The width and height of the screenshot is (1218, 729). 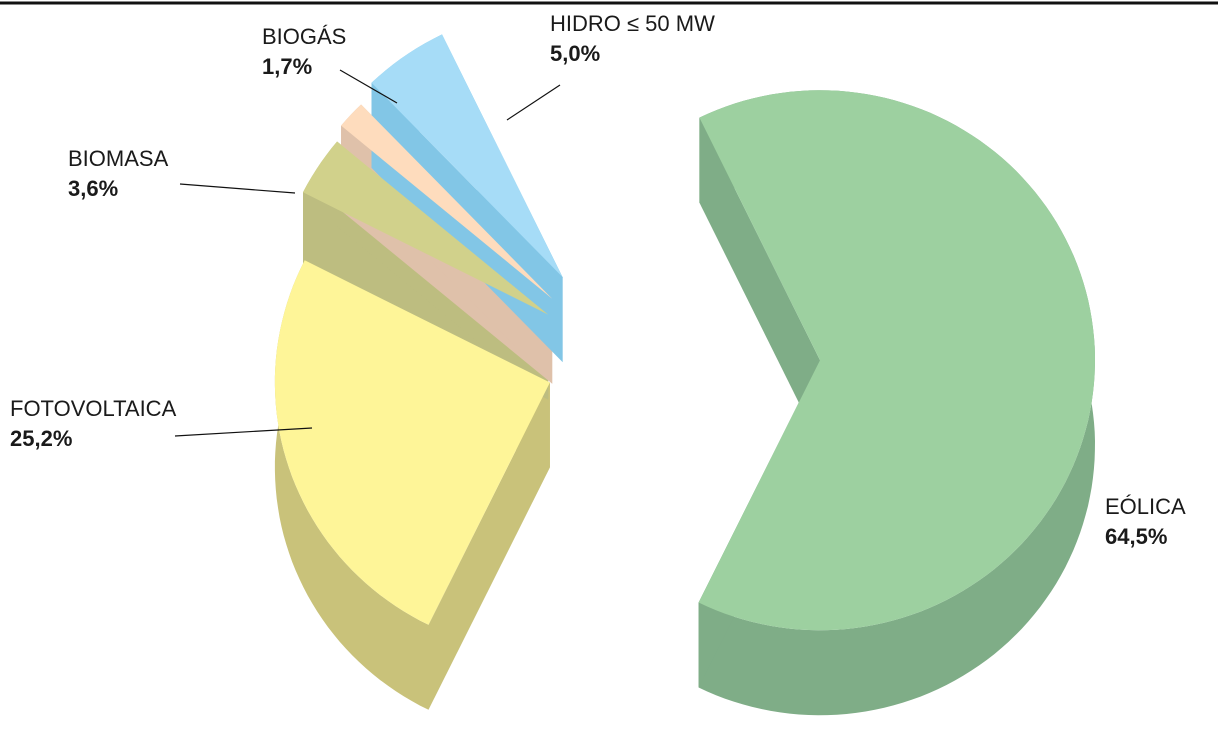 I want to click on slice-label: BIOMASA, so click(x=118, y=158).